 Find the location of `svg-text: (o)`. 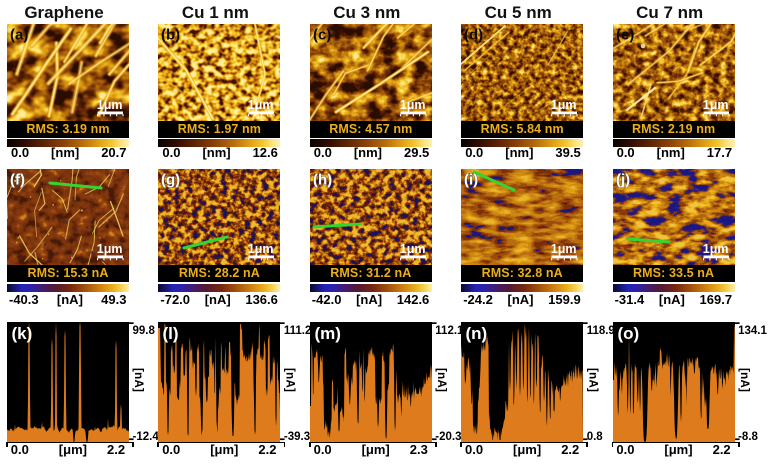

svg-text: (o) is located at coordinates (628, 333).